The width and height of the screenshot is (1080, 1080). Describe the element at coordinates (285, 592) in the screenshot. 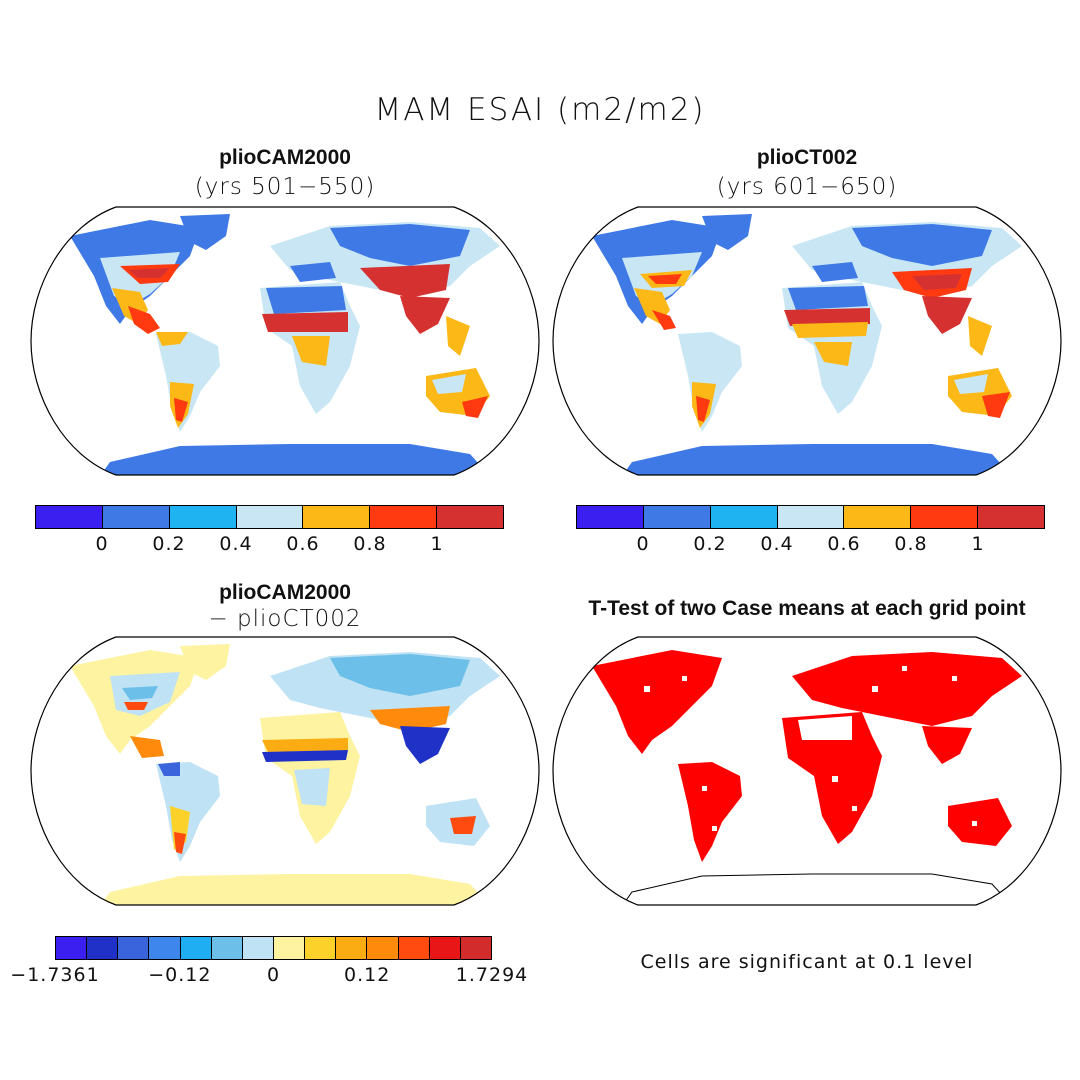

I see `panel-3-title: plioCAM2000` at that location.